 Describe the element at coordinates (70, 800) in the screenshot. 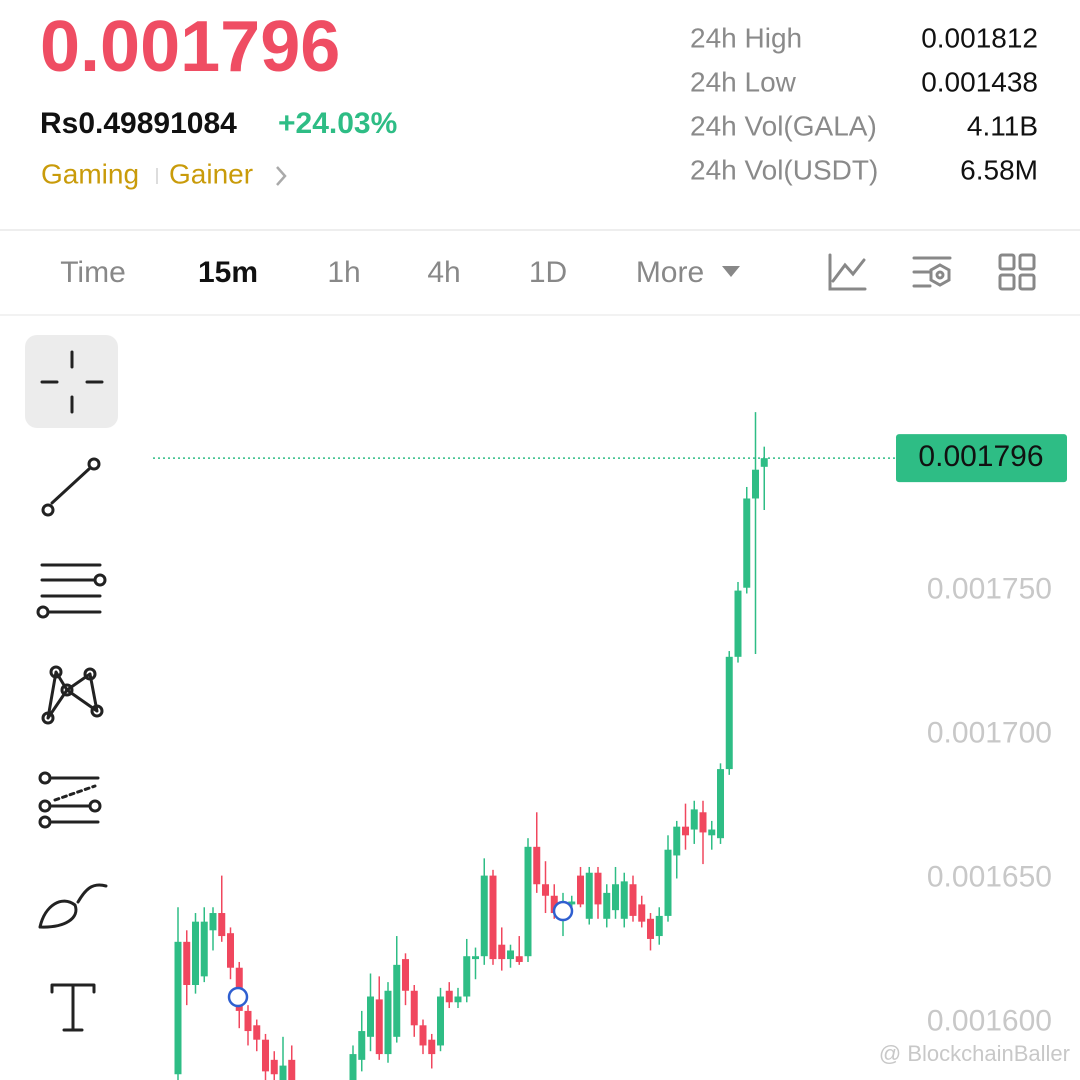

I see `fib-tool` at that location.